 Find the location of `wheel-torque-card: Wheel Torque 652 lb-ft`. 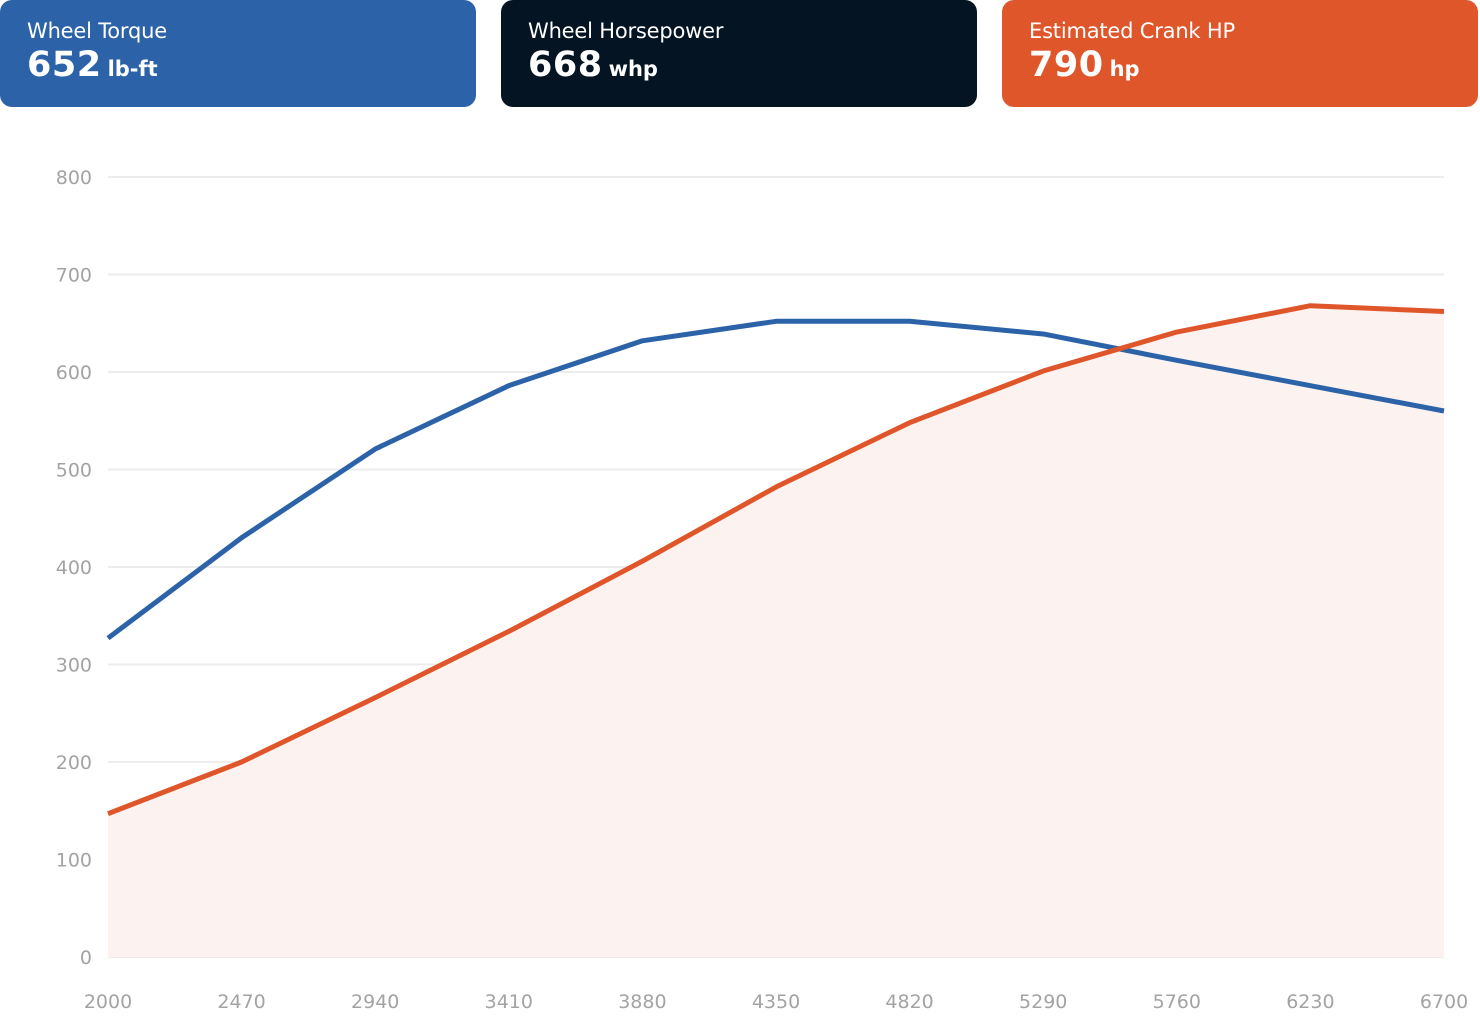

wheel-torque-card: Wheel Torque 652 lb-ft is located at coordinates (238, 53).